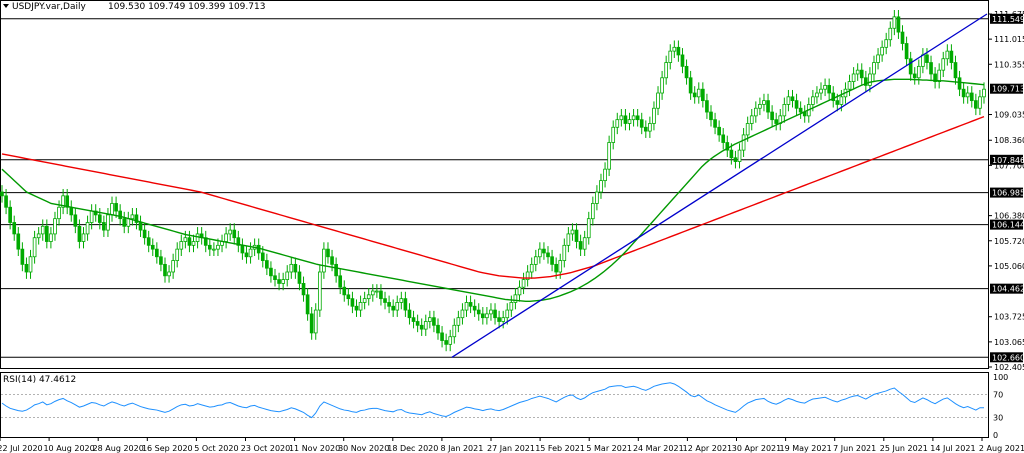  What do you see at coordinates (609, 448) in the screenshot?
I see `date-tick-label: 5 Mar 2021` at bounding box center [609, 448].